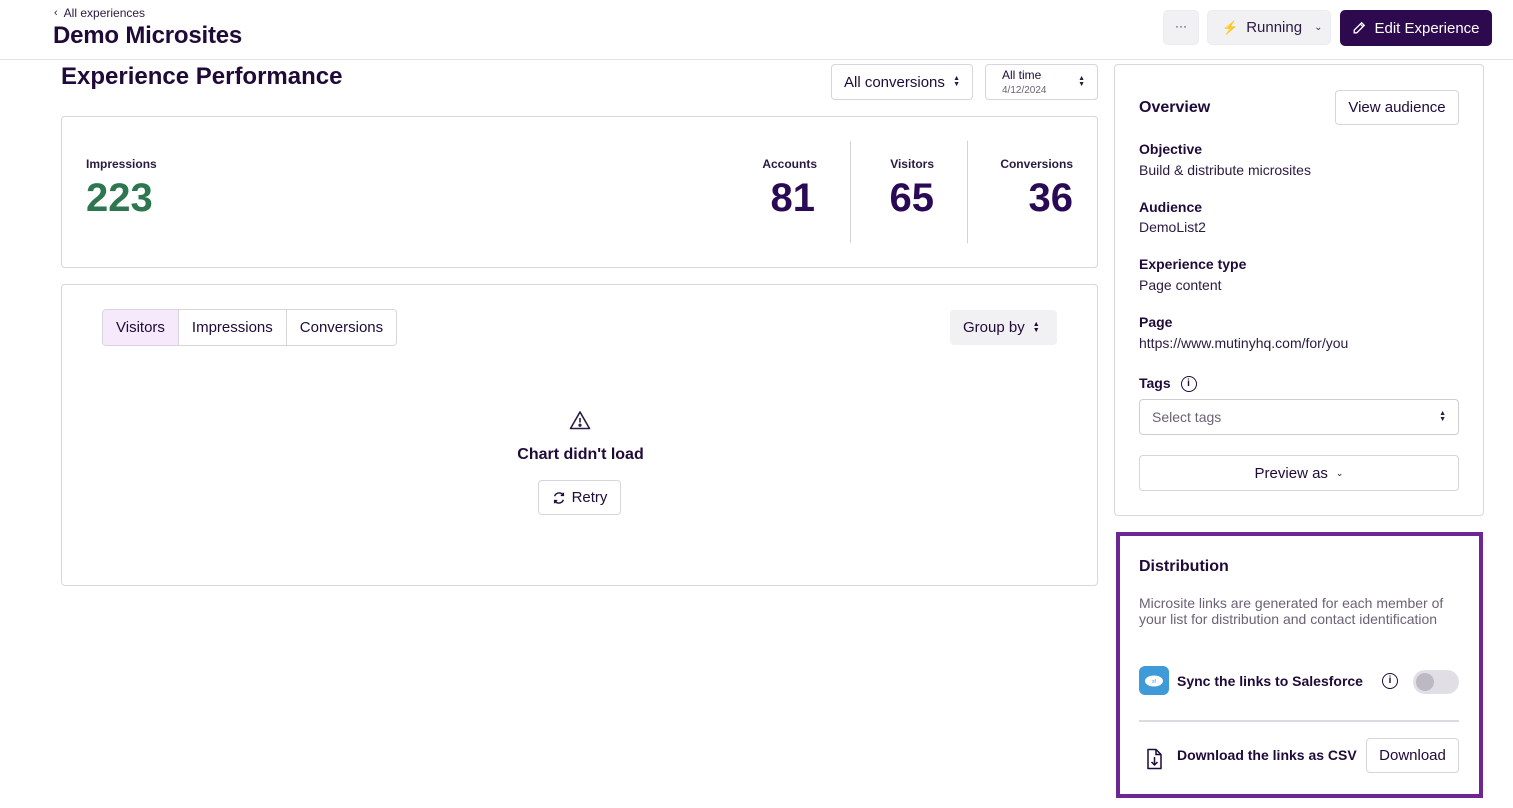 The width and height of the screenshot is (1513, 808). I want to click on tags-label-row: Tags i, so click(1168, 384).